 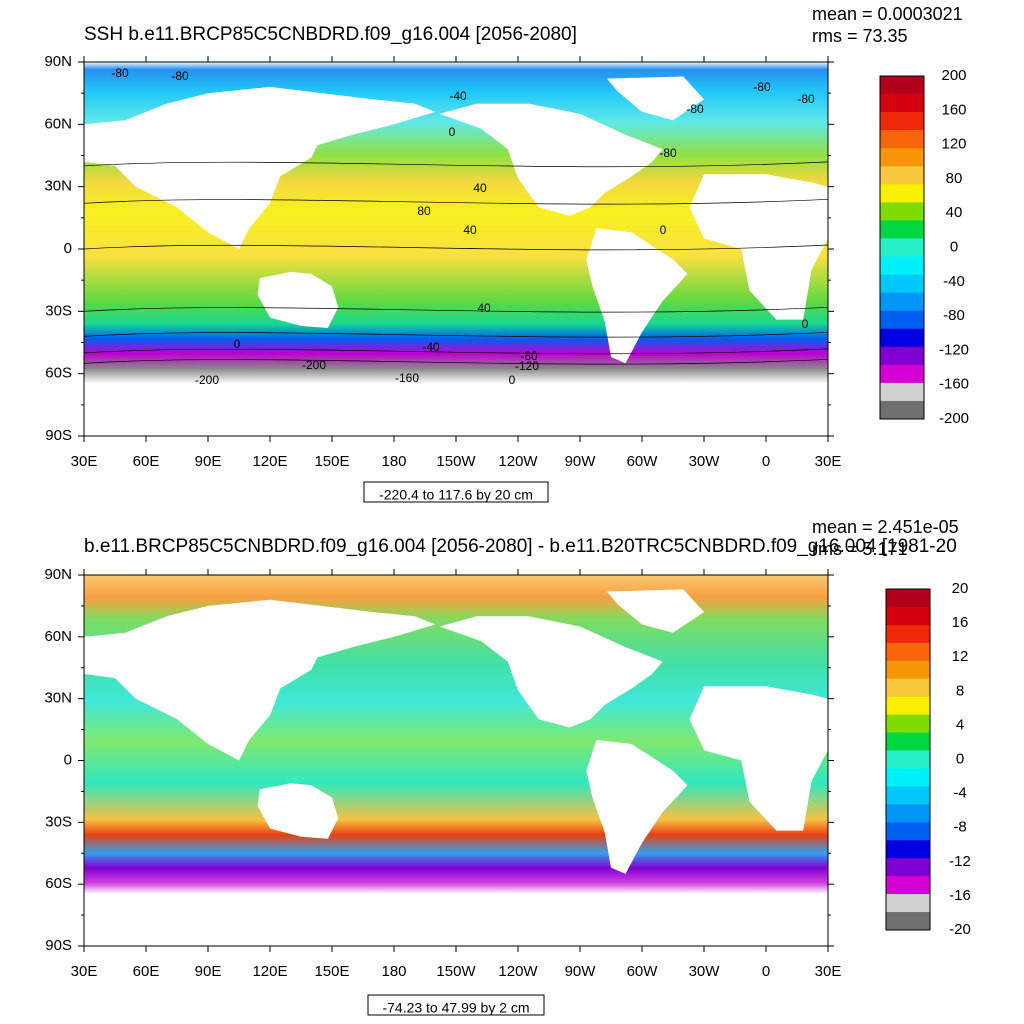 I want to click on land-south-america, so click(x=637, y=296).